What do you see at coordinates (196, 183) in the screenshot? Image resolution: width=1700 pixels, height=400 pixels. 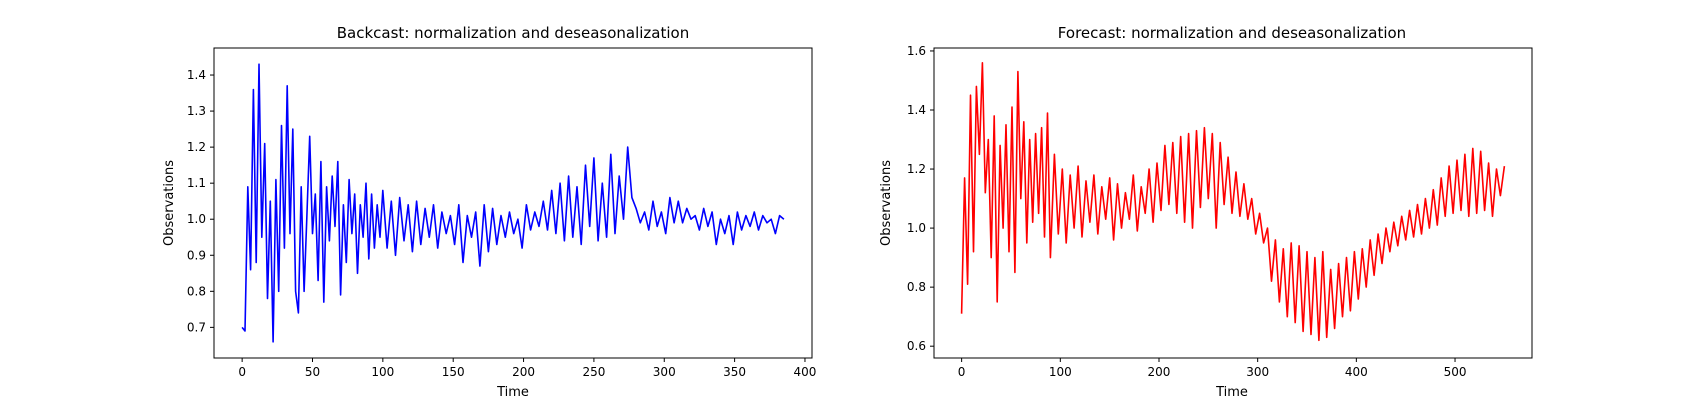 I see `backcast-y-tick-label: 1.1` at bounding box center [196, 183].